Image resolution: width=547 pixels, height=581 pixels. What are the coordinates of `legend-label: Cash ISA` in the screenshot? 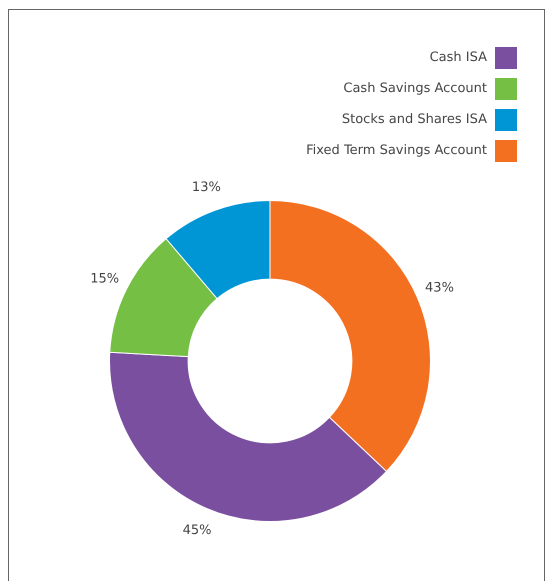 It's located at (458, 57).